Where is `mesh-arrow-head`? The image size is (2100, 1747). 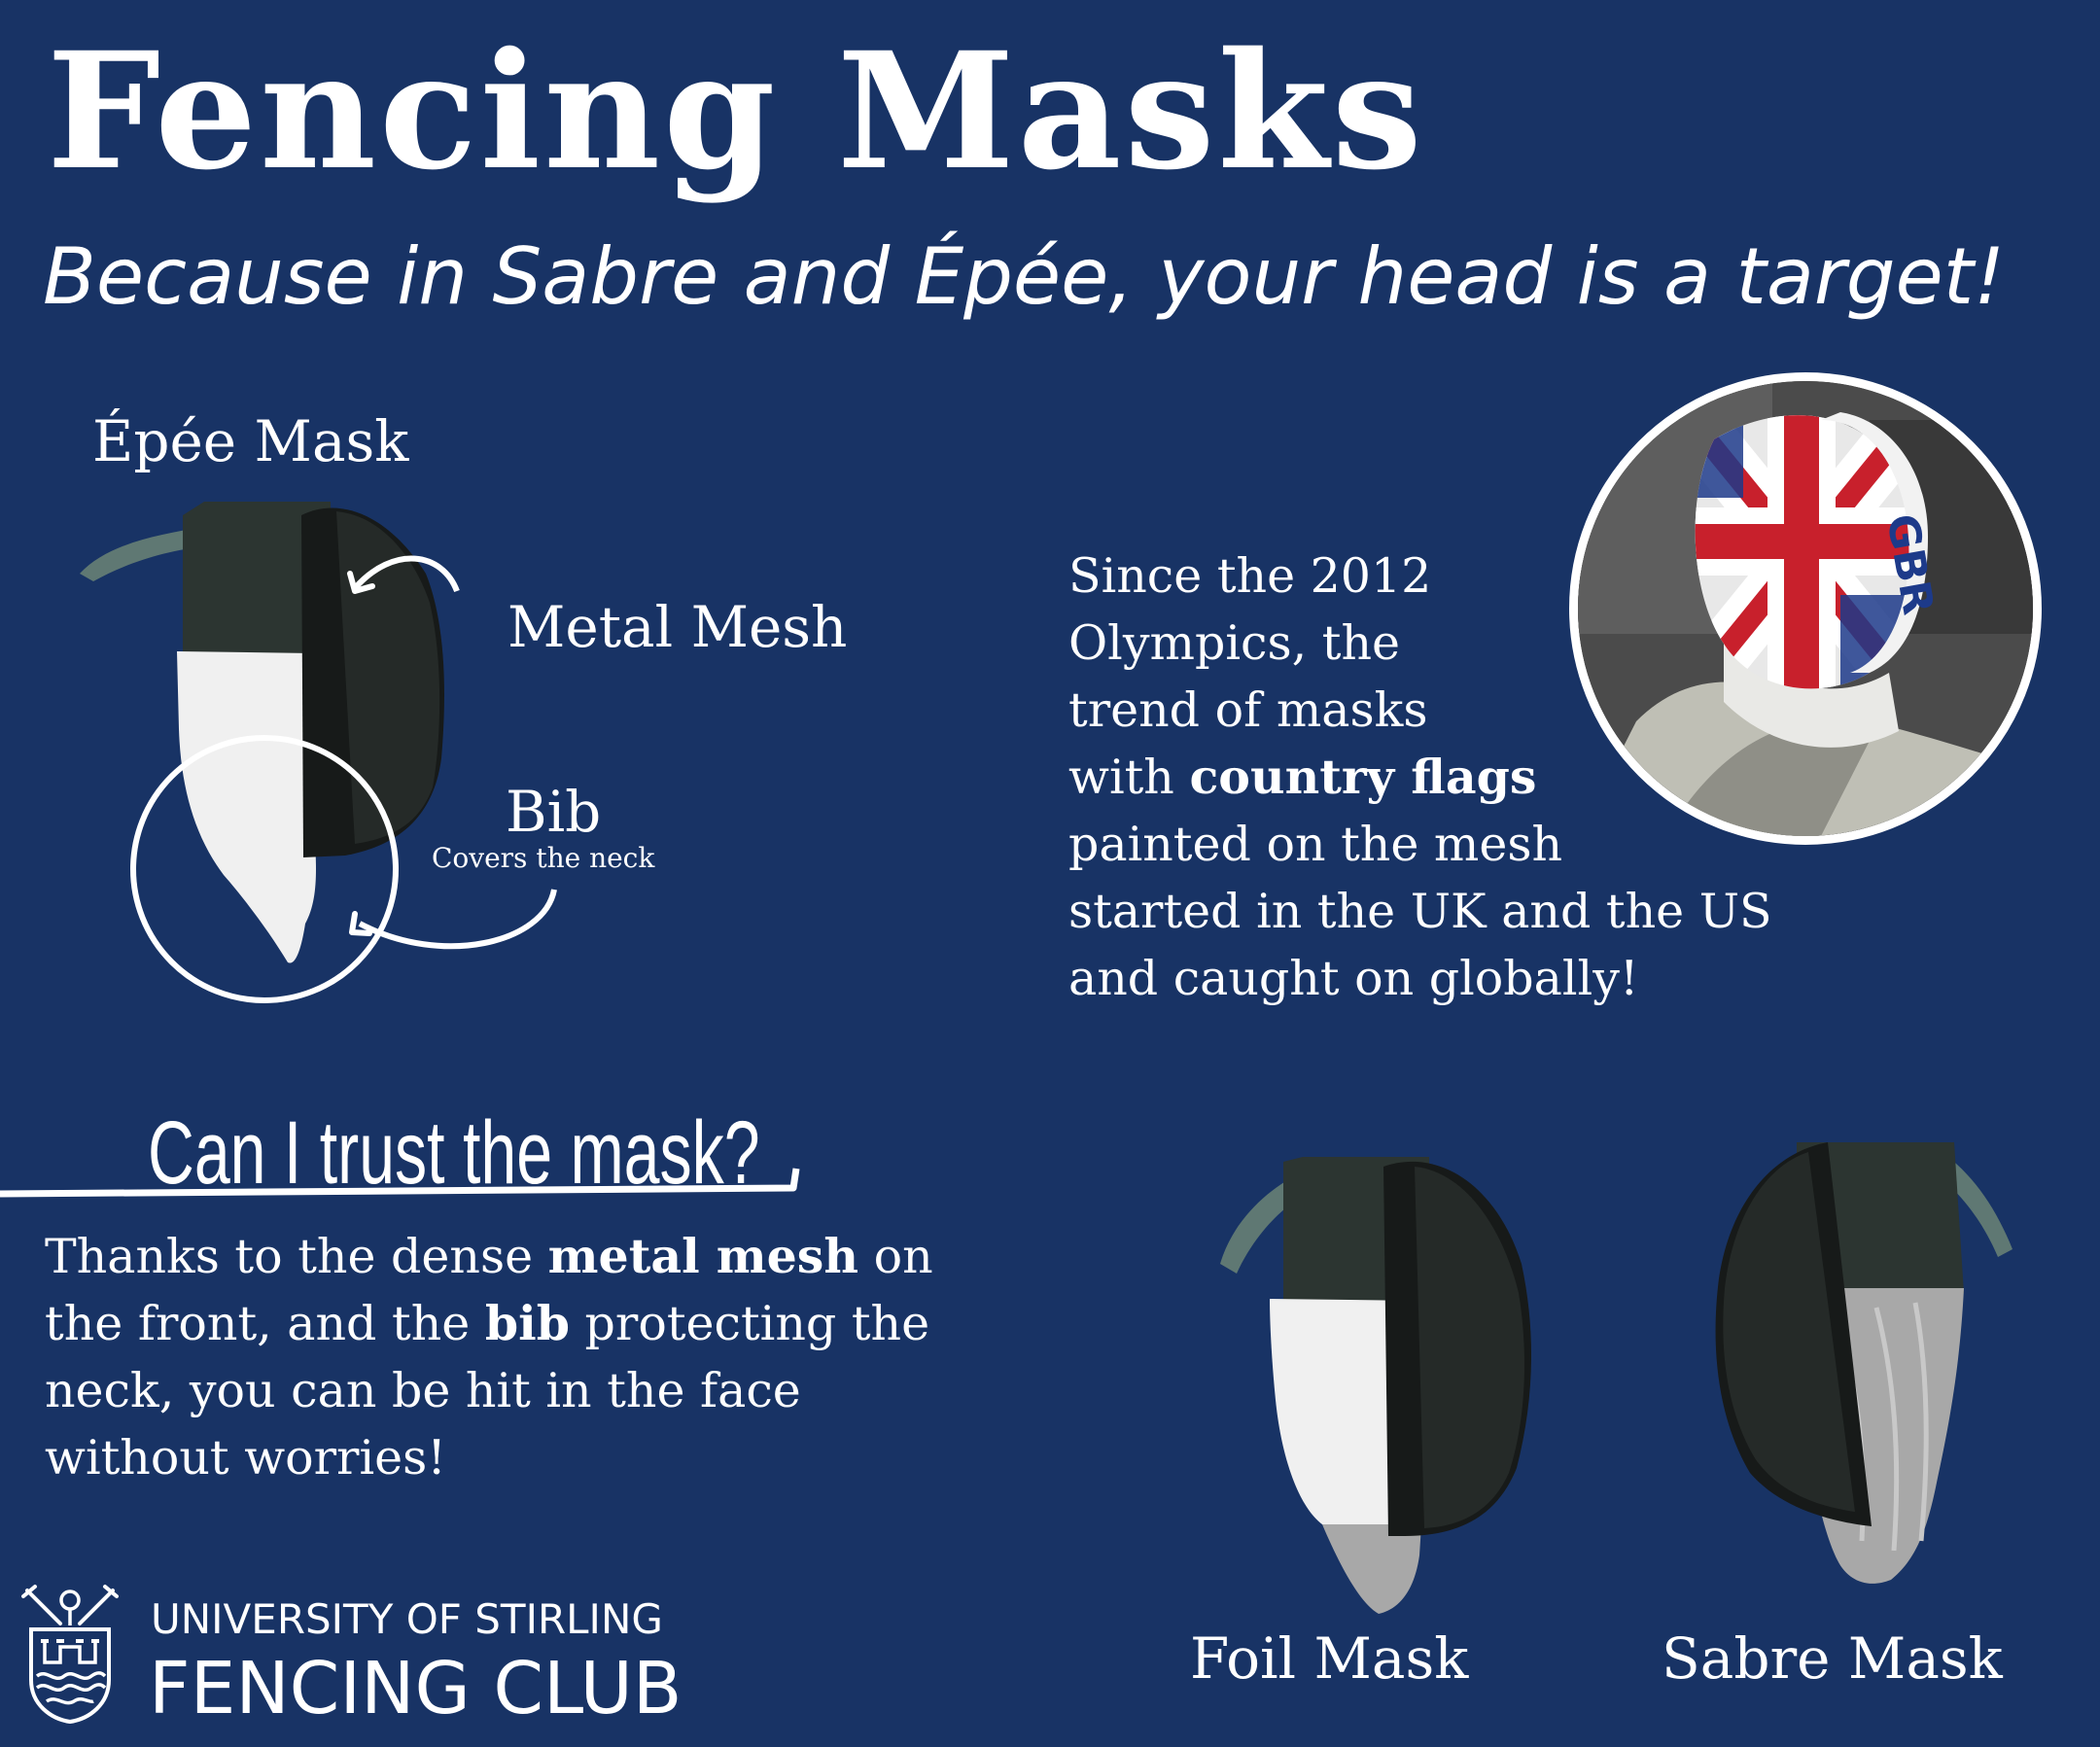
mesh-arrow-head is located at coordinates (361, 582).